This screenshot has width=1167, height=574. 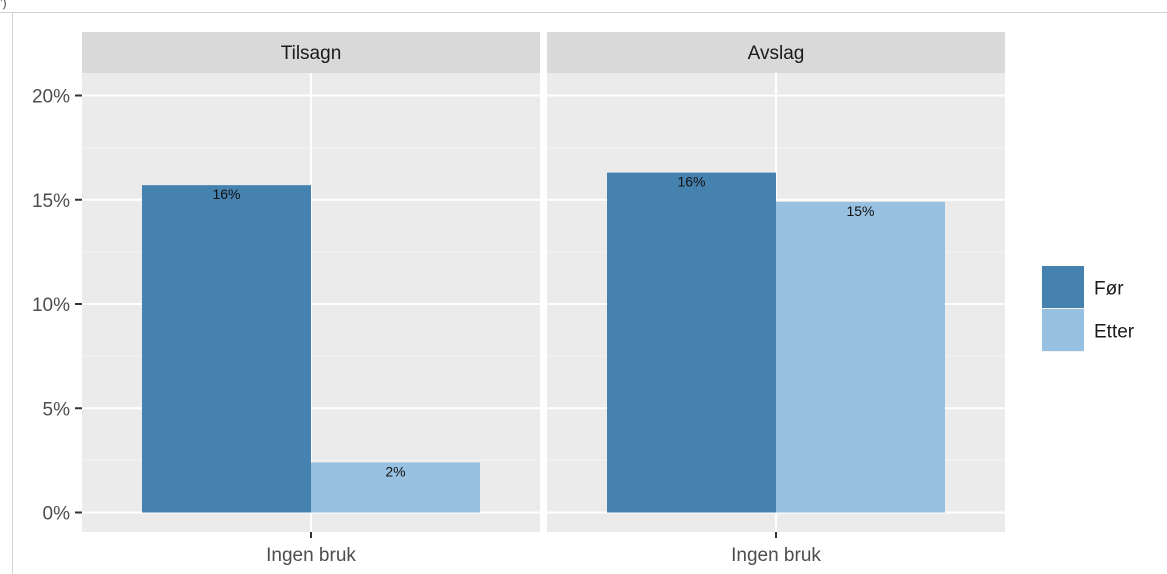 I want to click on bar-tilsagn-f-r, so click(x=226, y=349).